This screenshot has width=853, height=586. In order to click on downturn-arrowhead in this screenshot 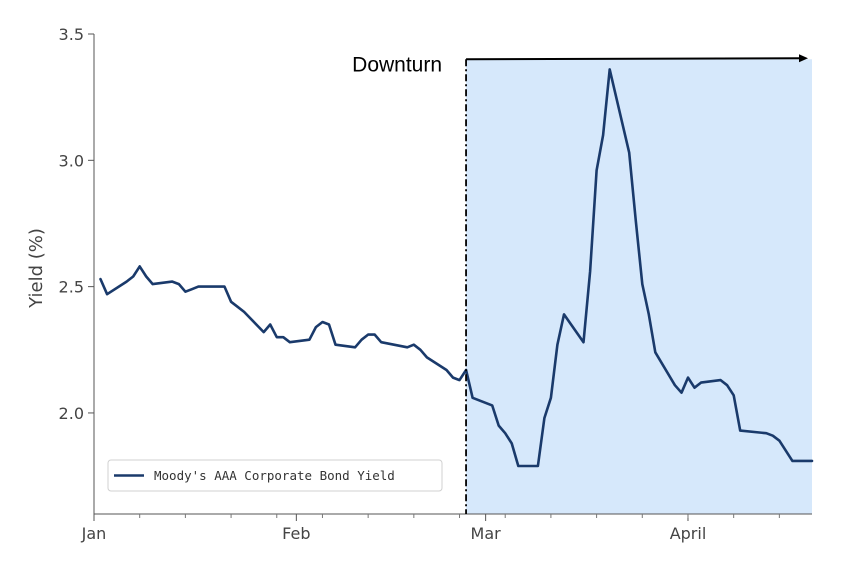, I will do `click(803, 58)`.